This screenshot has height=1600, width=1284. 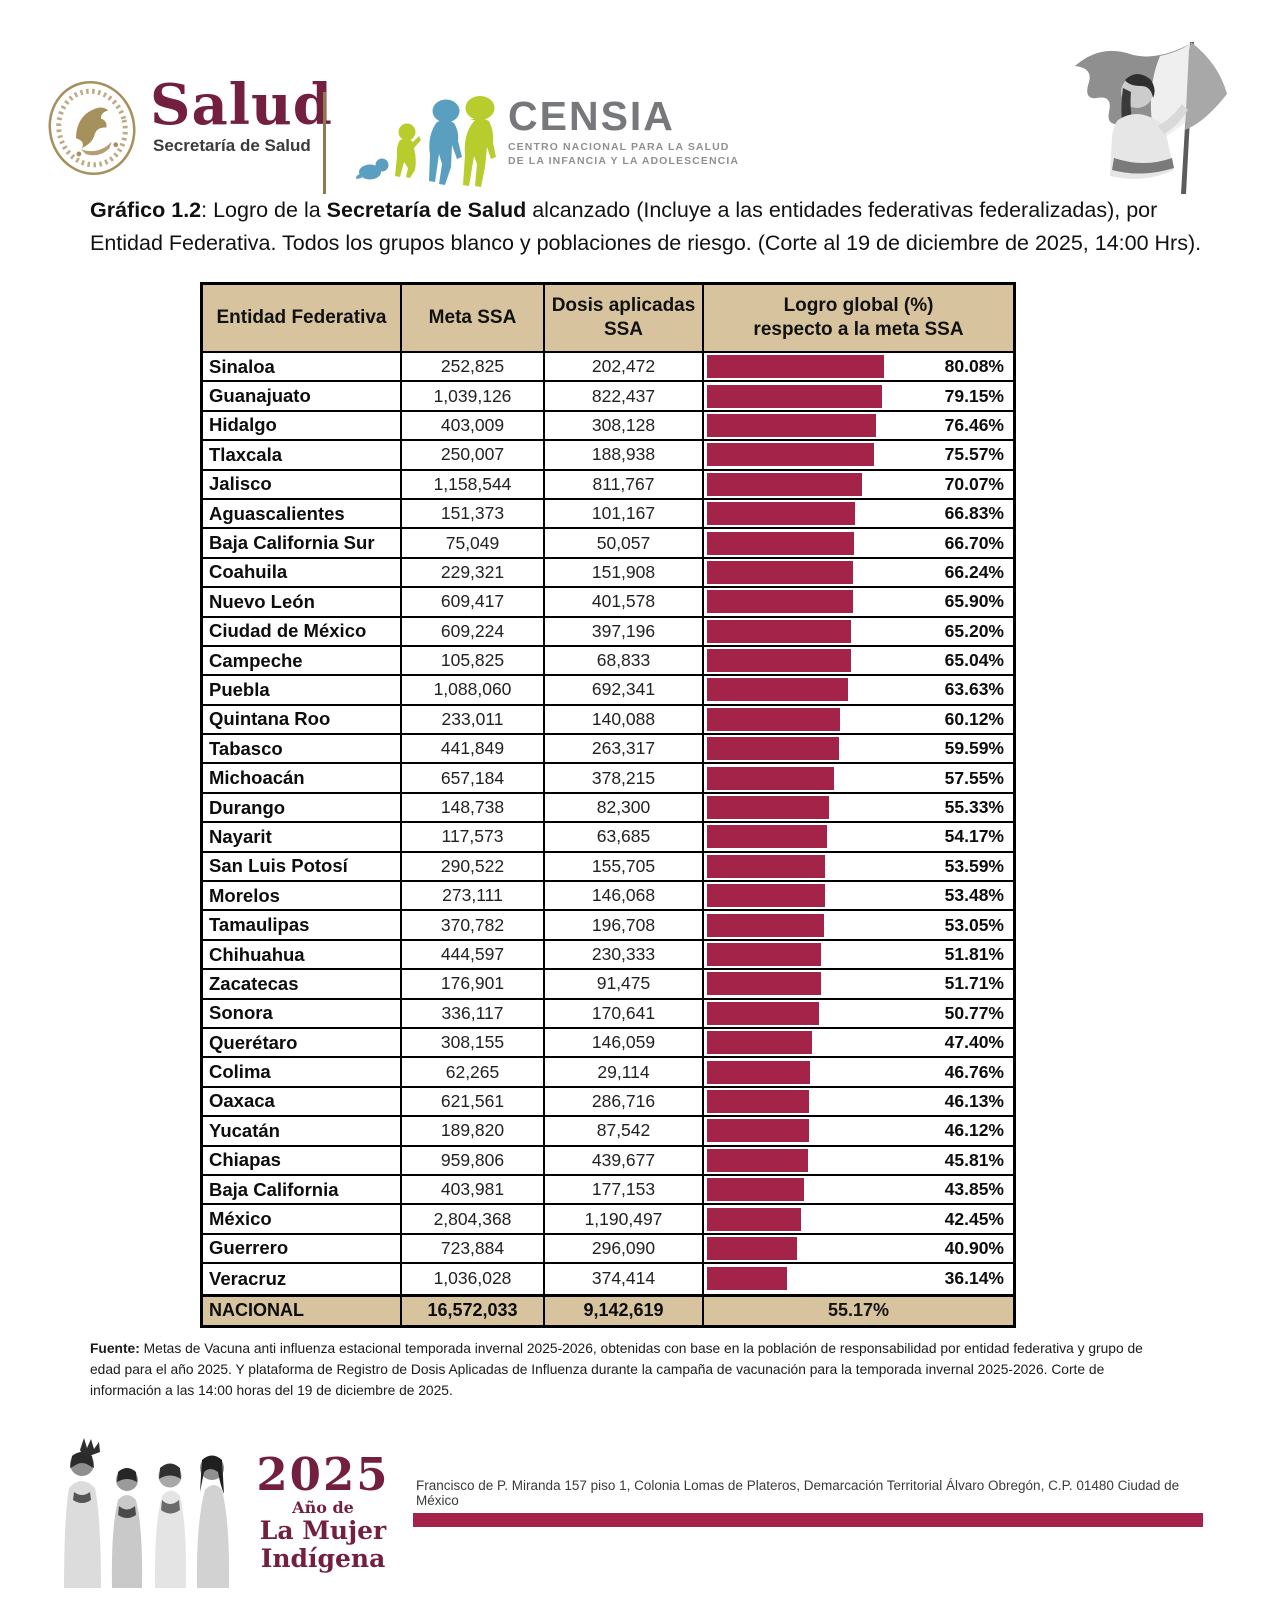 I want to click on state-name: Coahuila, so click(x=302, y=572).